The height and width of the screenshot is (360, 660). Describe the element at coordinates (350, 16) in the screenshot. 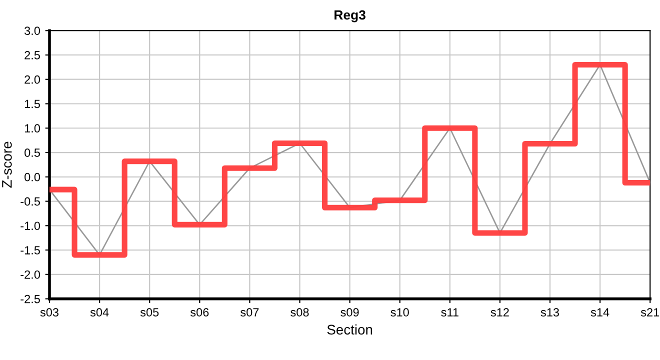

I see `chart-title: Reg3` at that location.